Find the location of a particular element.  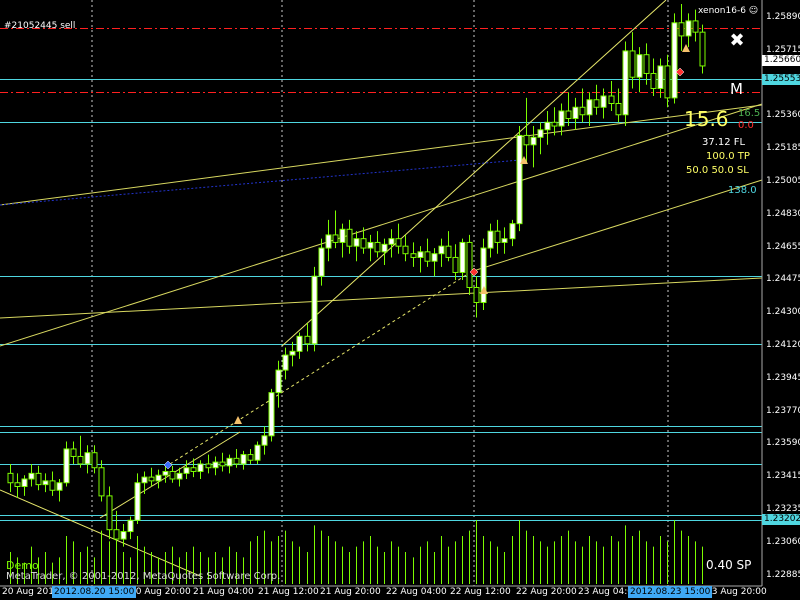

current-price-box: 1.25660 is located at coordinates (781, 60).